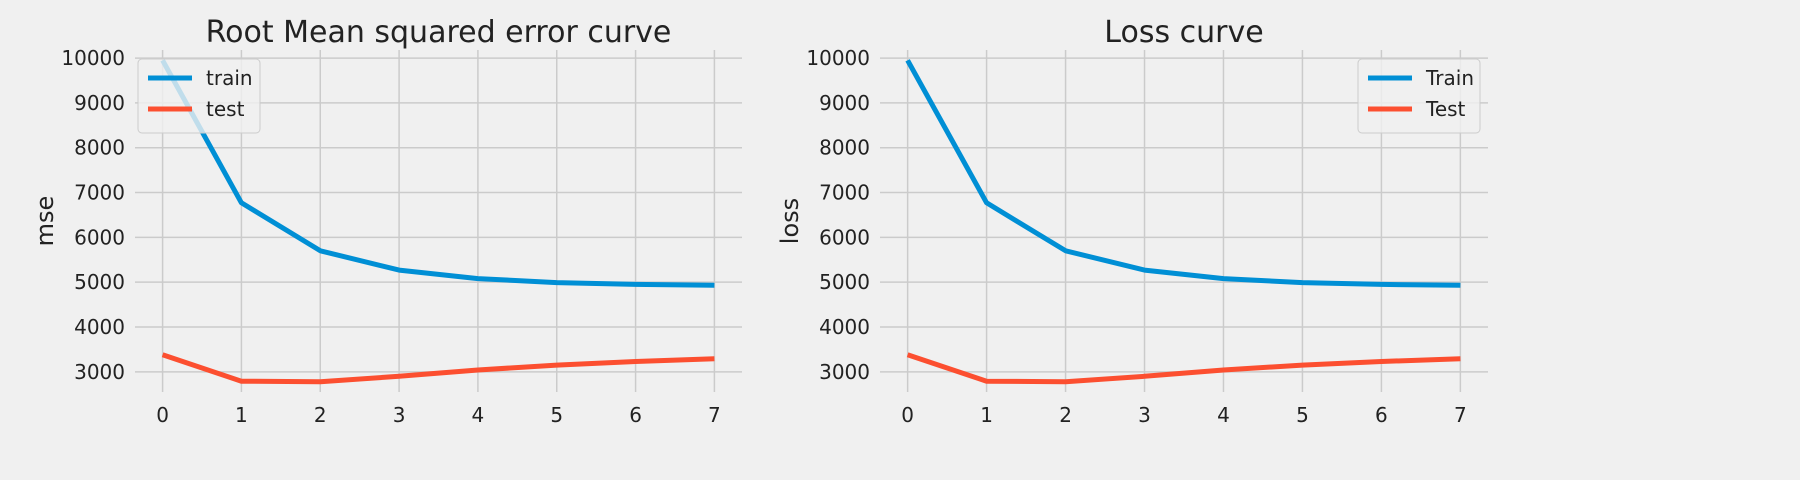  I want to click on rmse-x-tick-label: 0, so click(162, 415).